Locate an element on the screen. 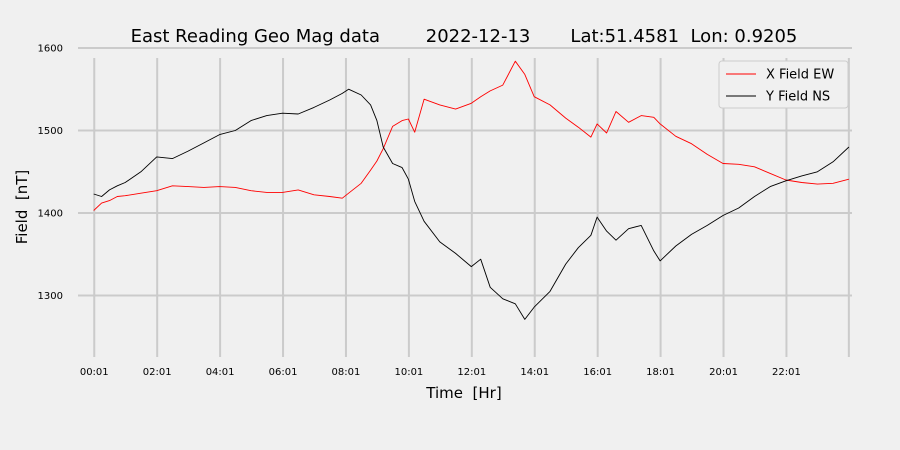  y-tick-label: 1300 is located at coordinates (50, 296).